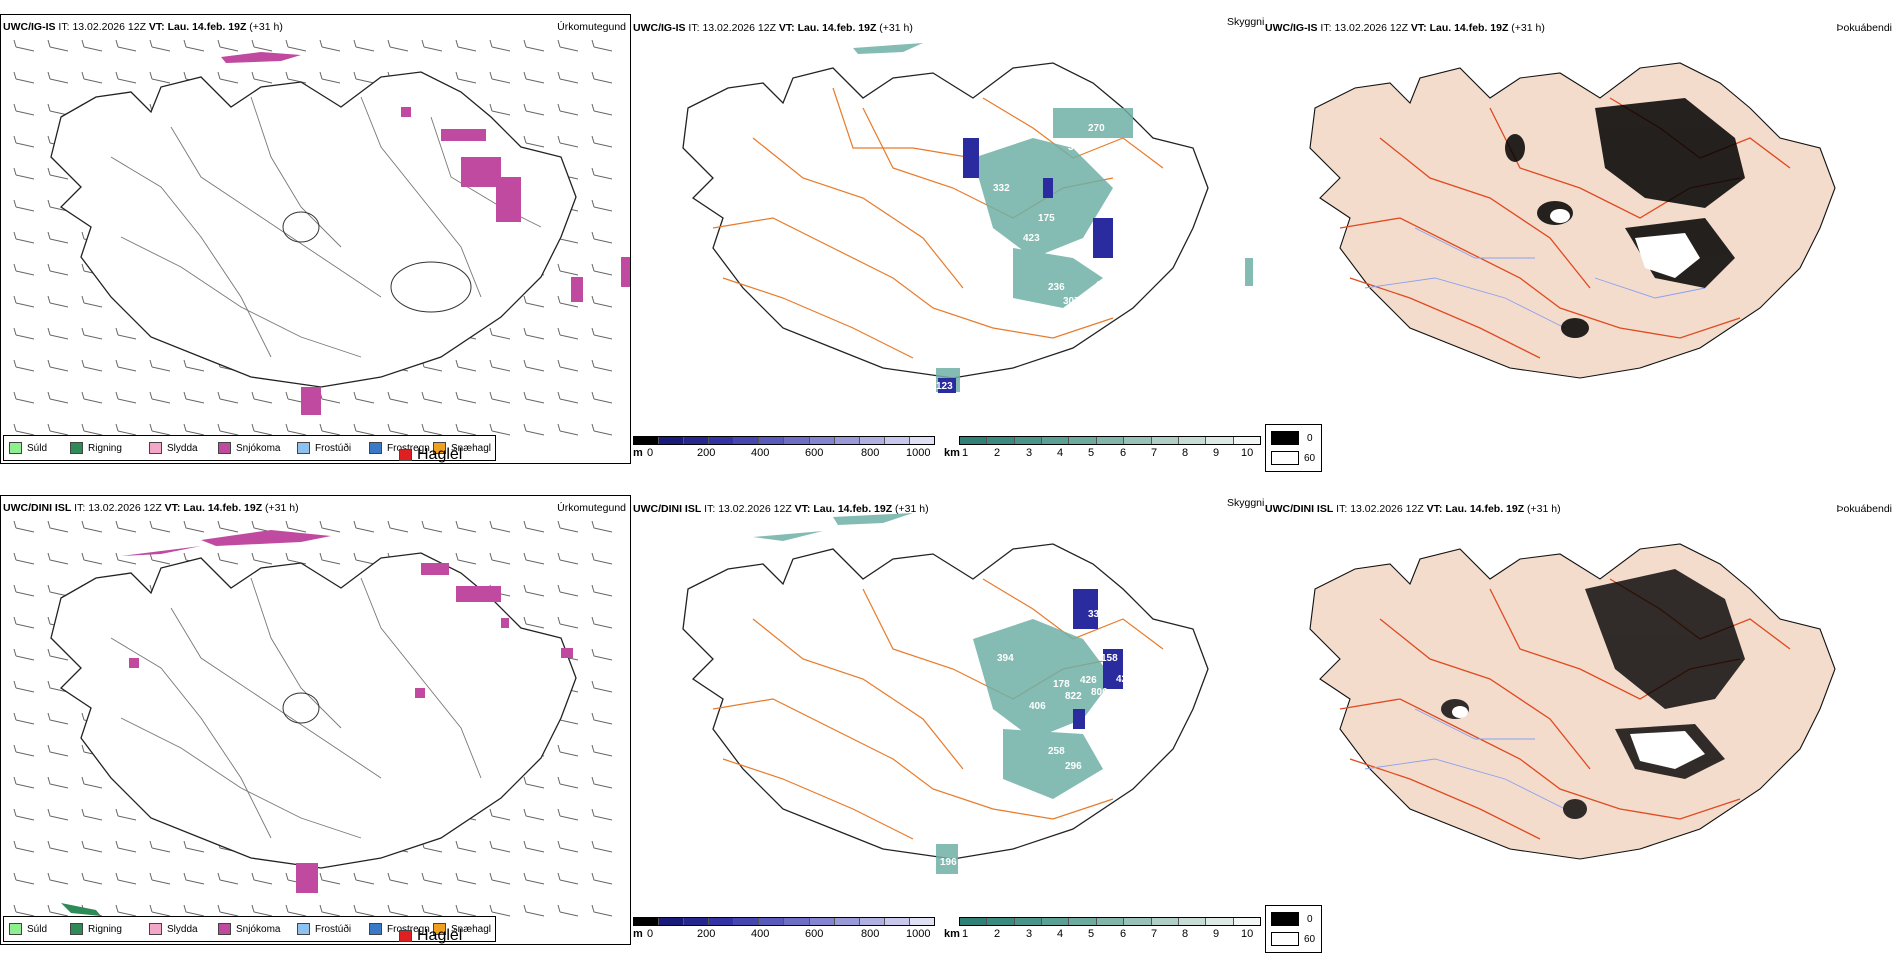  Describe the element at coordinates (1061, 684) in the screenshot. I see `cloud-value: 178` at that location.